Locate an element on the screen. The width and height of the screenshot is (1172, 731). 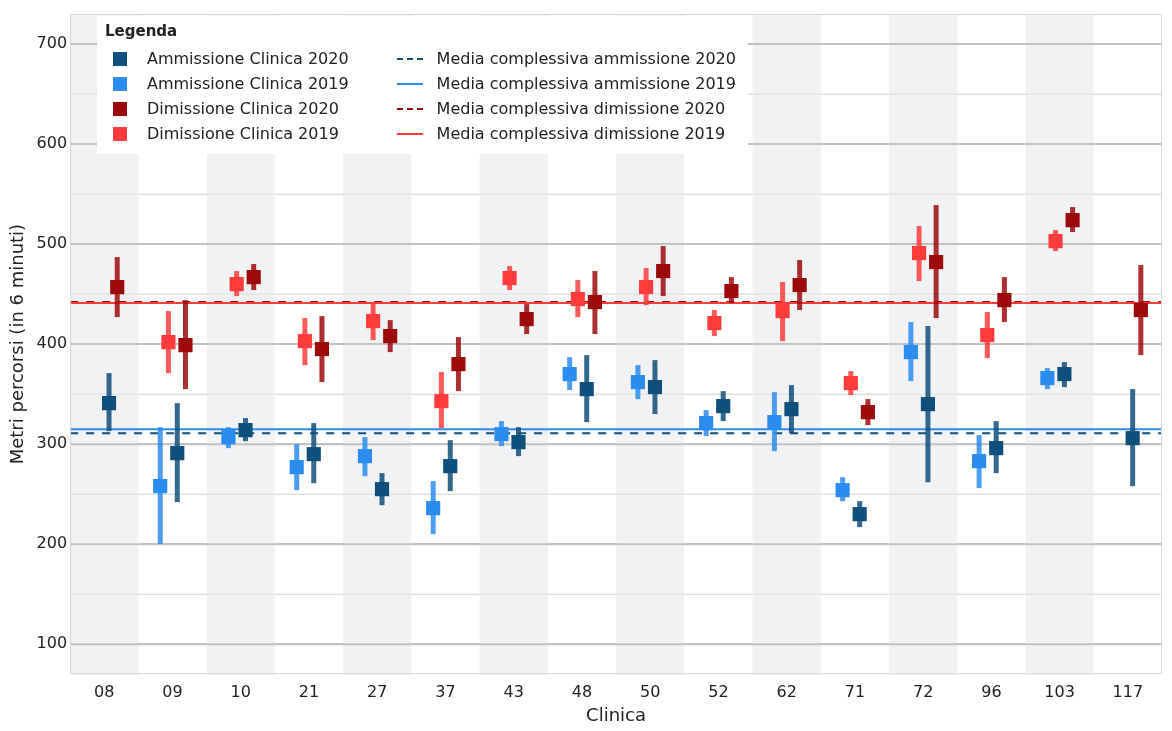
legend-label: Media complessiva dimissione 2019 is located at coordinates (581, 133).